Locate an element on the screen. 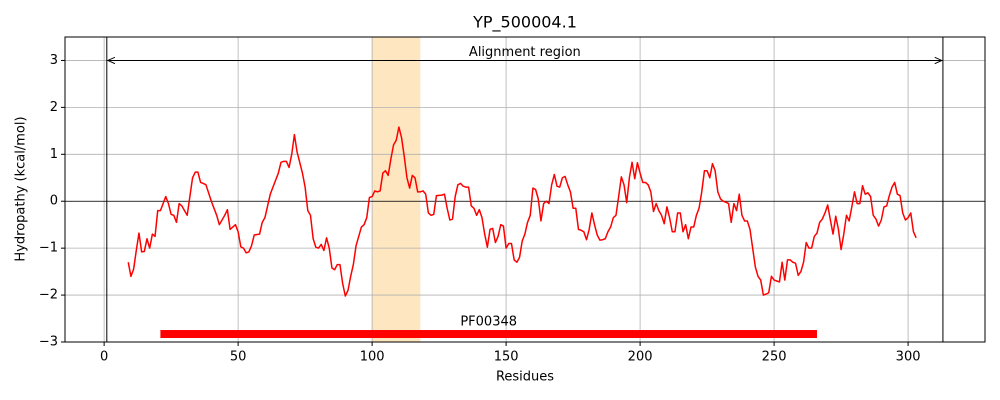 This screenshot has width=1000, height=400. x-tick-label: 100 is located at coordinates (372, 357).